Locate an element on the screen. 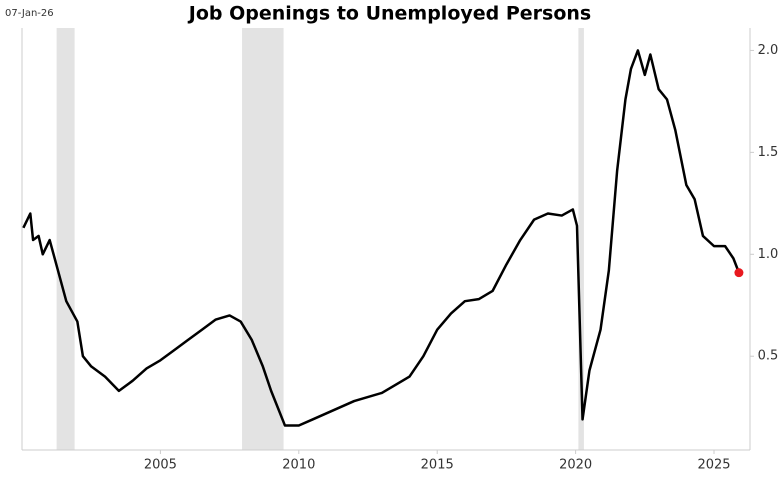  chart-title: Job Openings to Unemployed Persons is located at coordinates (389, 14).